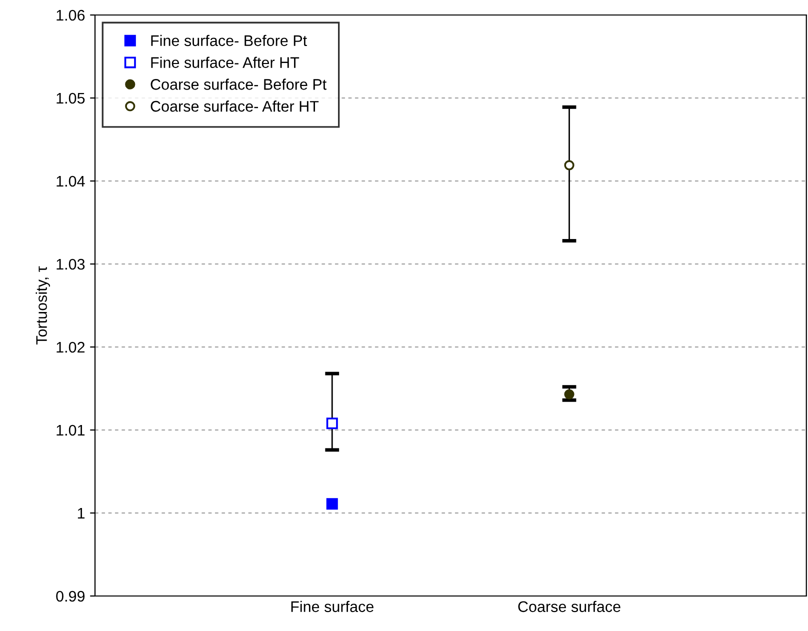 This screenshot has height=631, width=808. What do you see at coordinates (43, 305) in the screenshot?
I see `y-axis-title: Tortuosity, τ` at bounding box center [43, 305].